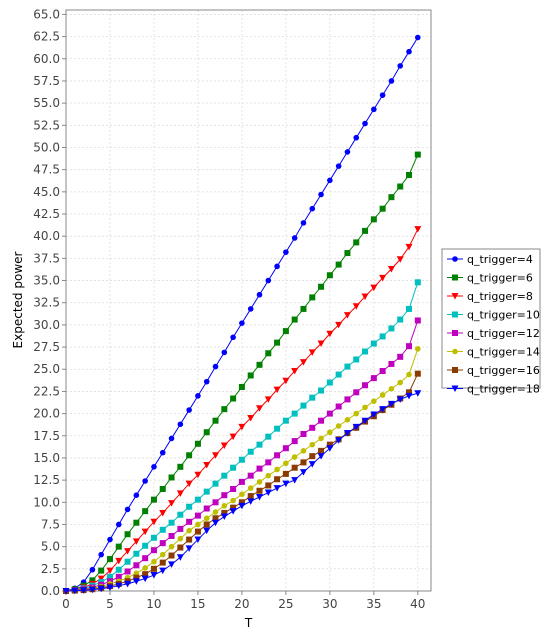  Describe the element at coordinates (500, 278) in the screenshot. I see `legend-label: q_trigger=6` at that location.